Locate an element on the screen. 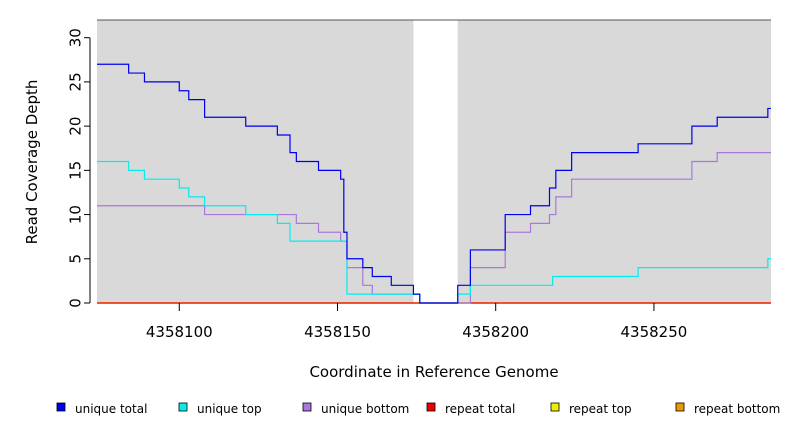 This screenshot has height=432, width=792. y-axis-title: Read Coverage Depth is located at coordinates (32, 162).